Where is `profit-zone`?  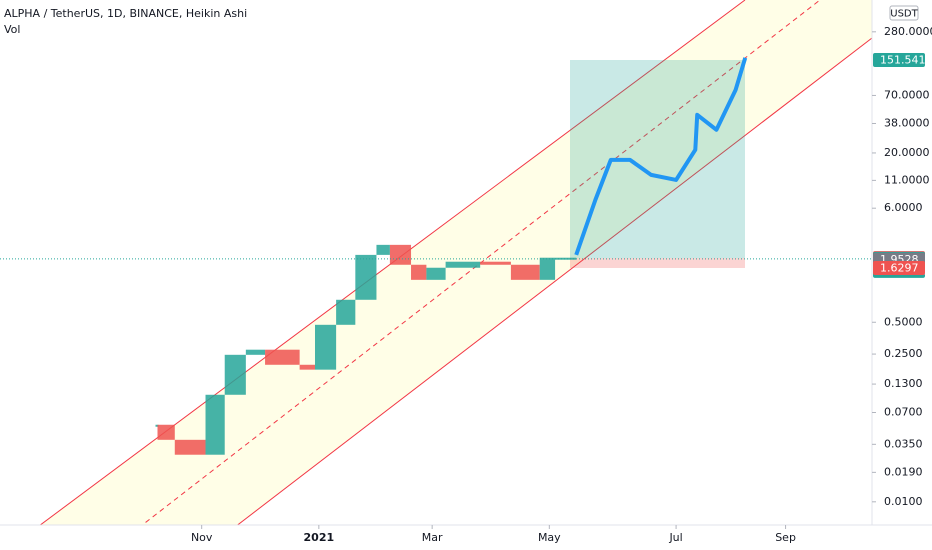
profit-zone is located at coordinates (657, 159).